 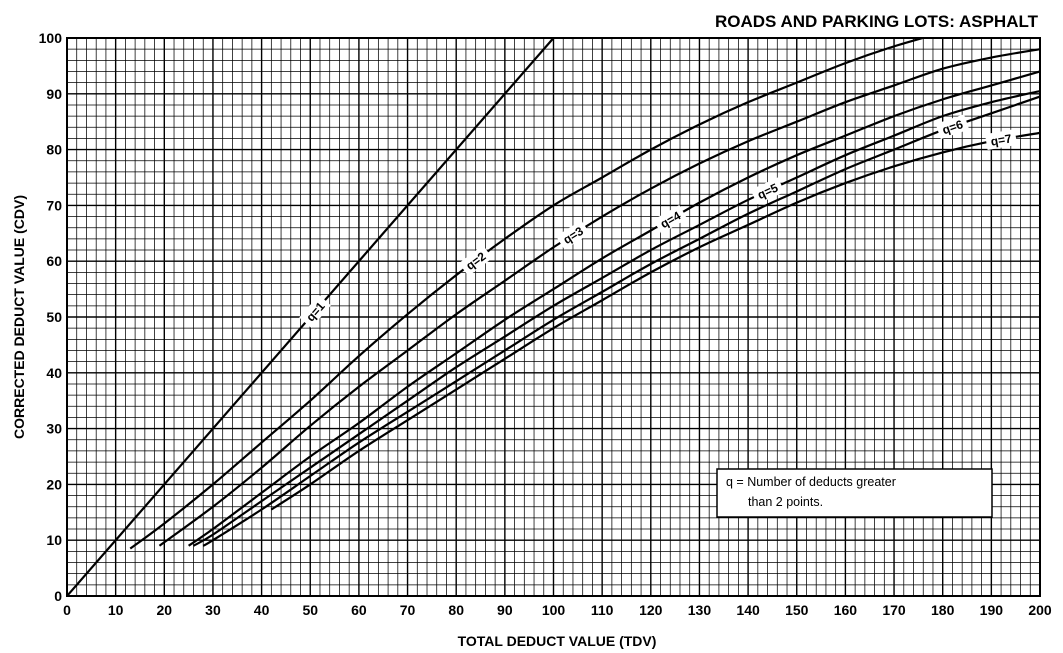 What do you see at coordinates (262, 610) in the screenshot?
I see `x-tick-label: 40` at bounding box center [262, 610].